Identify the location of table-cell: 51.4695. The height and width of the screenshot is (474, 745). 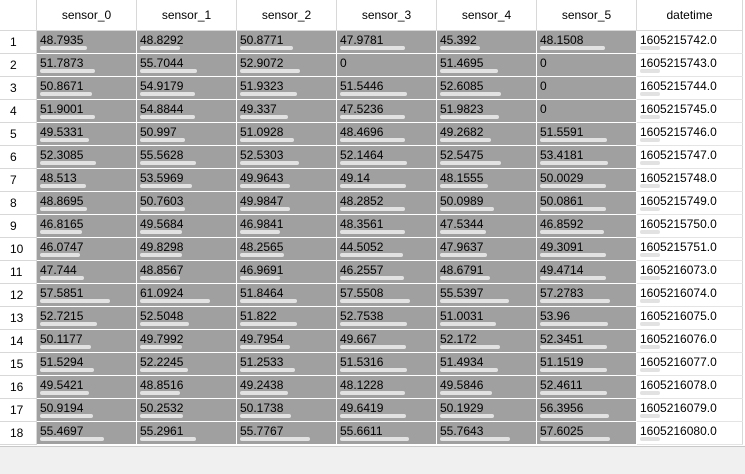
(486, 65).